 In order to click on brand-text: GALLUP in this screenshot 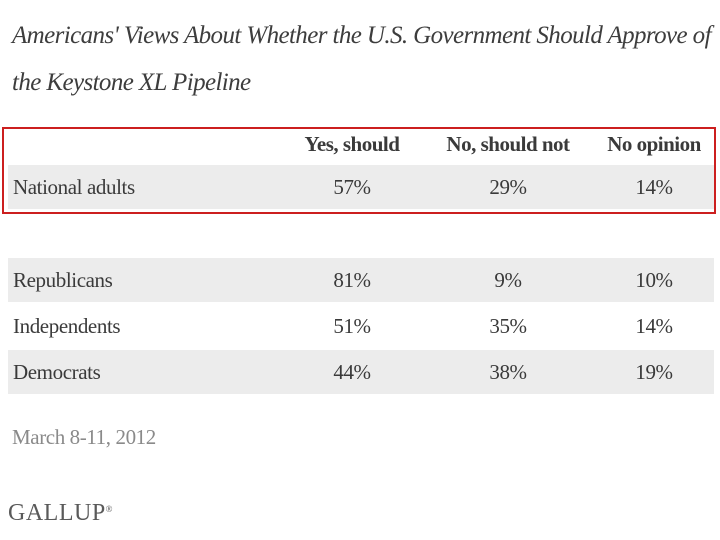, I will do `click(57, 513)`.